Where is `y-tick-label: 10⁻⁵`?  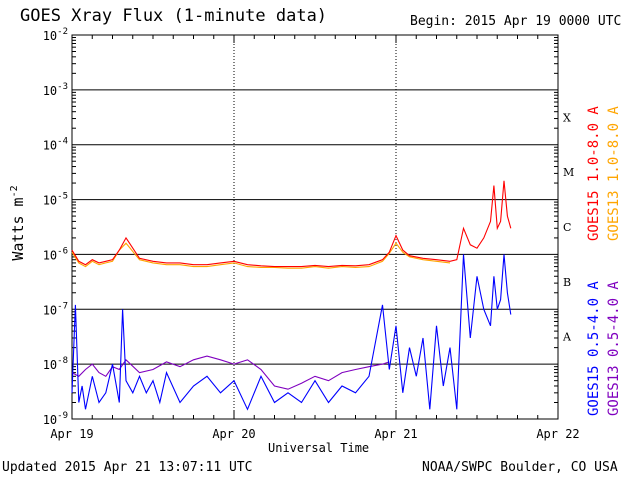
y-tick-label: 10⁻⁵ is located at coordinates (55, 200).